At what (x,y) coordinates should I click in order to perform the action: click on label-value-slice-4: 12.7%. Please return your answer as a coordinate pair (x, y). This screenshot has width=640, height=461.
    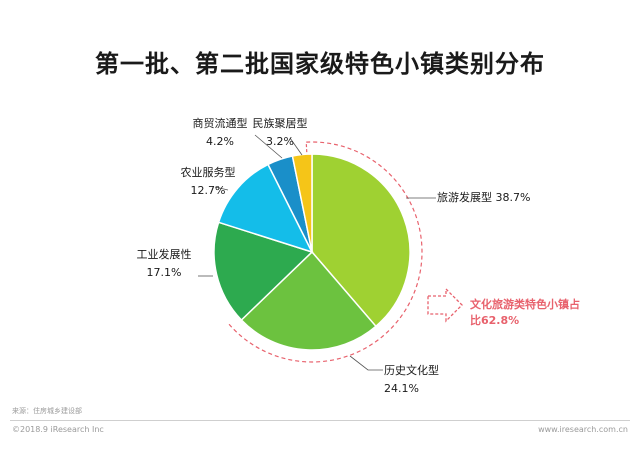
    Looking at the image, I should click on (208, 190).